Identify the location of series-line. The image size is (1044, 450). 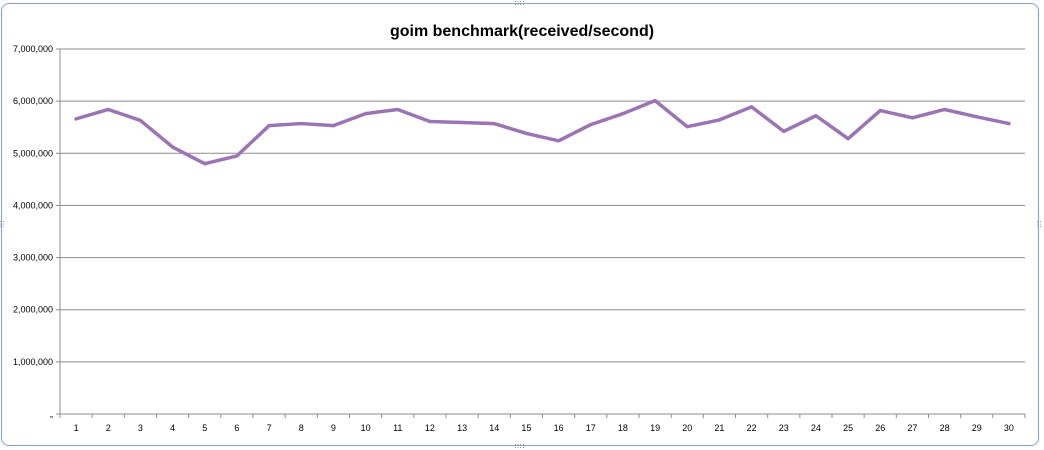
(542, 132).